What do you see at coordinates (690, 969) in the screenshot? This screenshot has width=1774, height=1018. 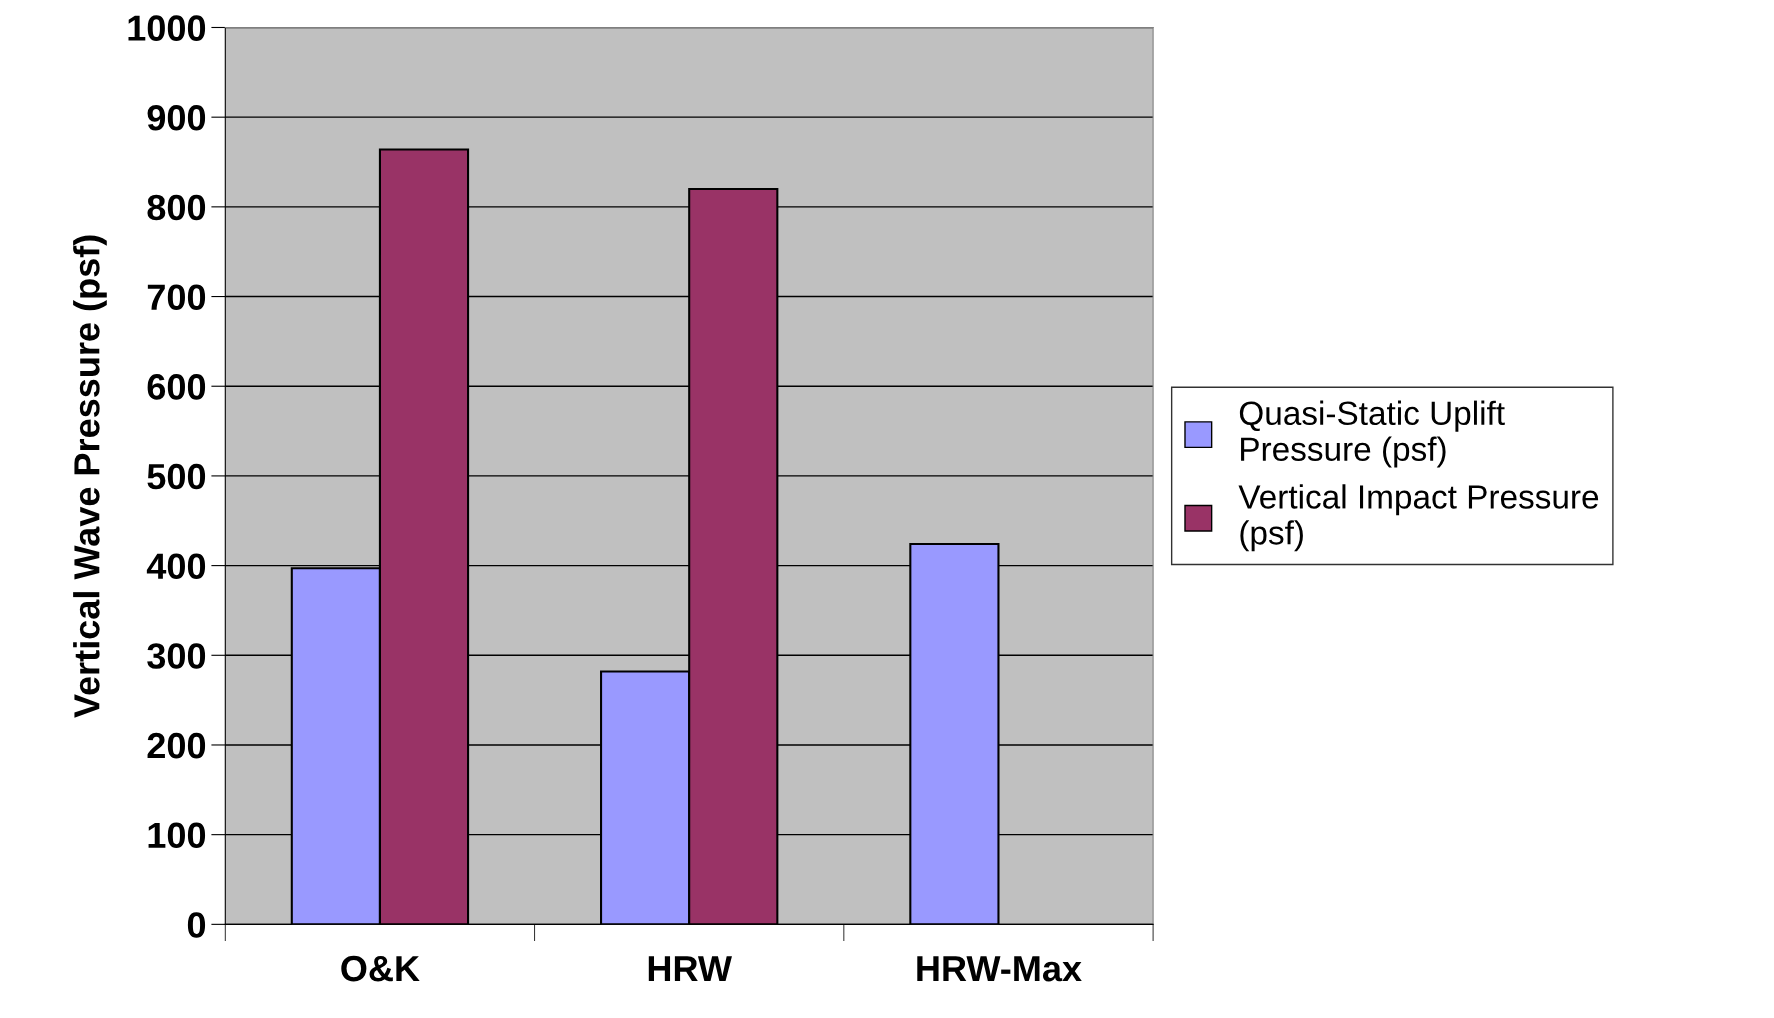 I see `x-tick-label: HRW` at bounding box center [690, 969].